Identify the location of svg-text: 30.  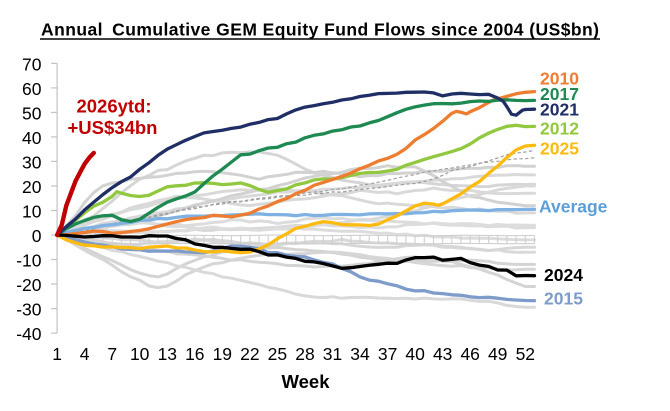
(32, 162).